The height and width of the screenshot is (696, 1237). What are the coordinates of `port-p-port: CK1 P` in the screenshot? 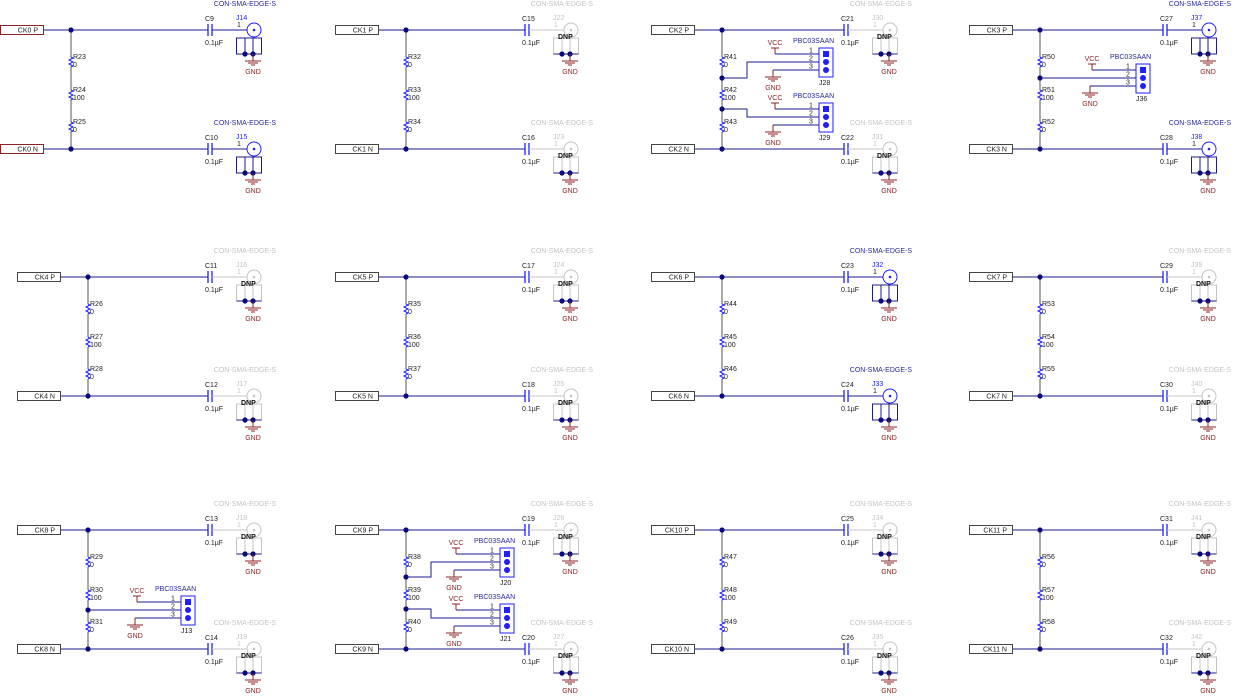 It's located at (357, 30).